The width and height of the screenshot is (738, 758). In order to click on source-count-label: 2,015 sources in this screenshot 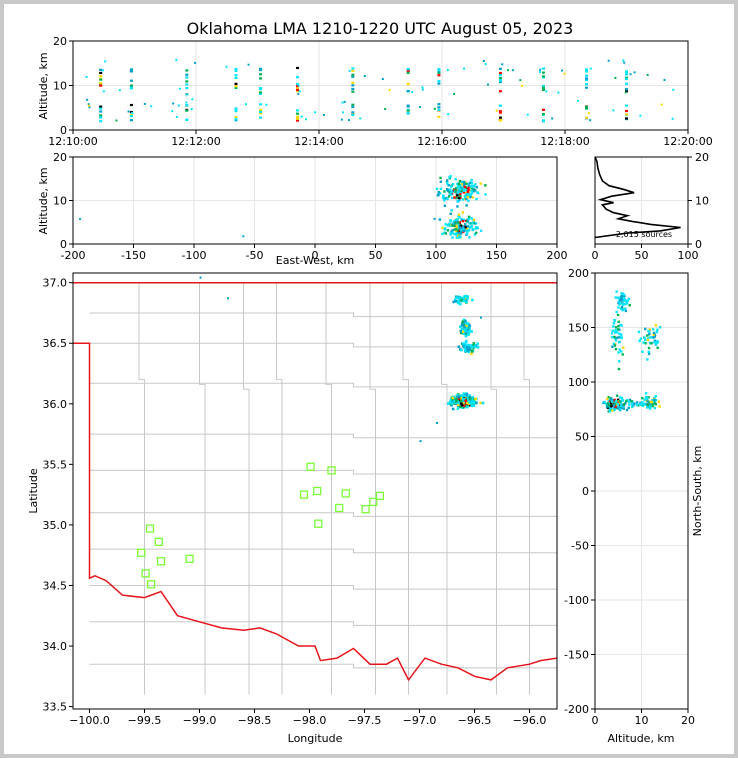, I will do `click(644, 234)`.